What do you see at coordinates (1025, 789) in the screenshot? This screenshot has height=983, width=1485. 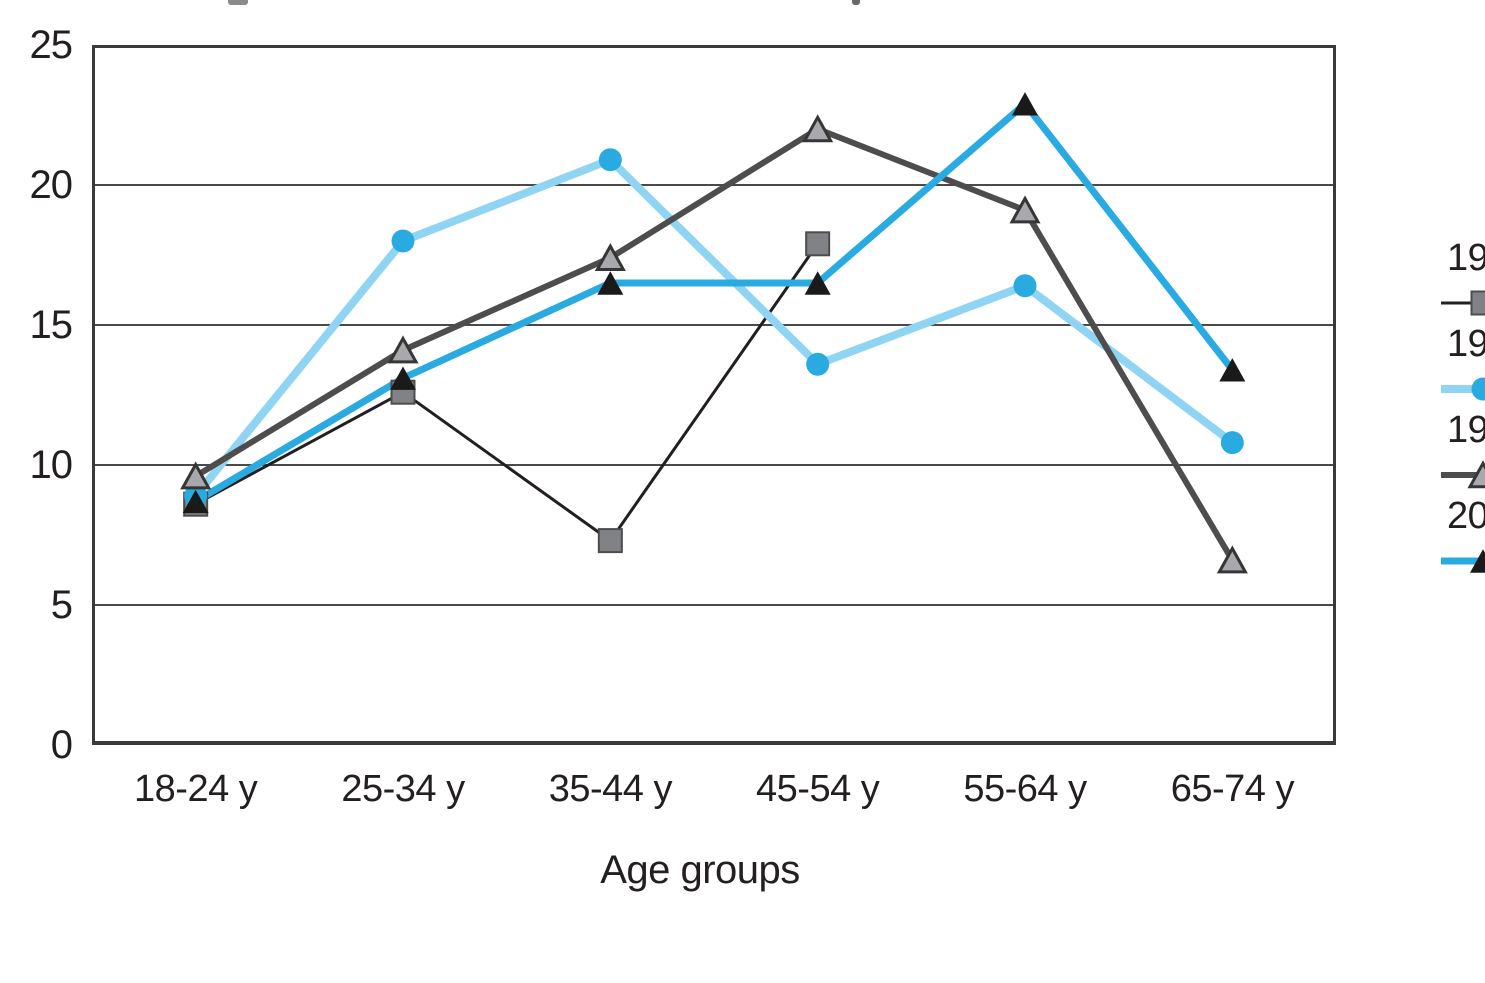 I see `x-tick-label: 55-64 y` at bounding box center [1025, 789].